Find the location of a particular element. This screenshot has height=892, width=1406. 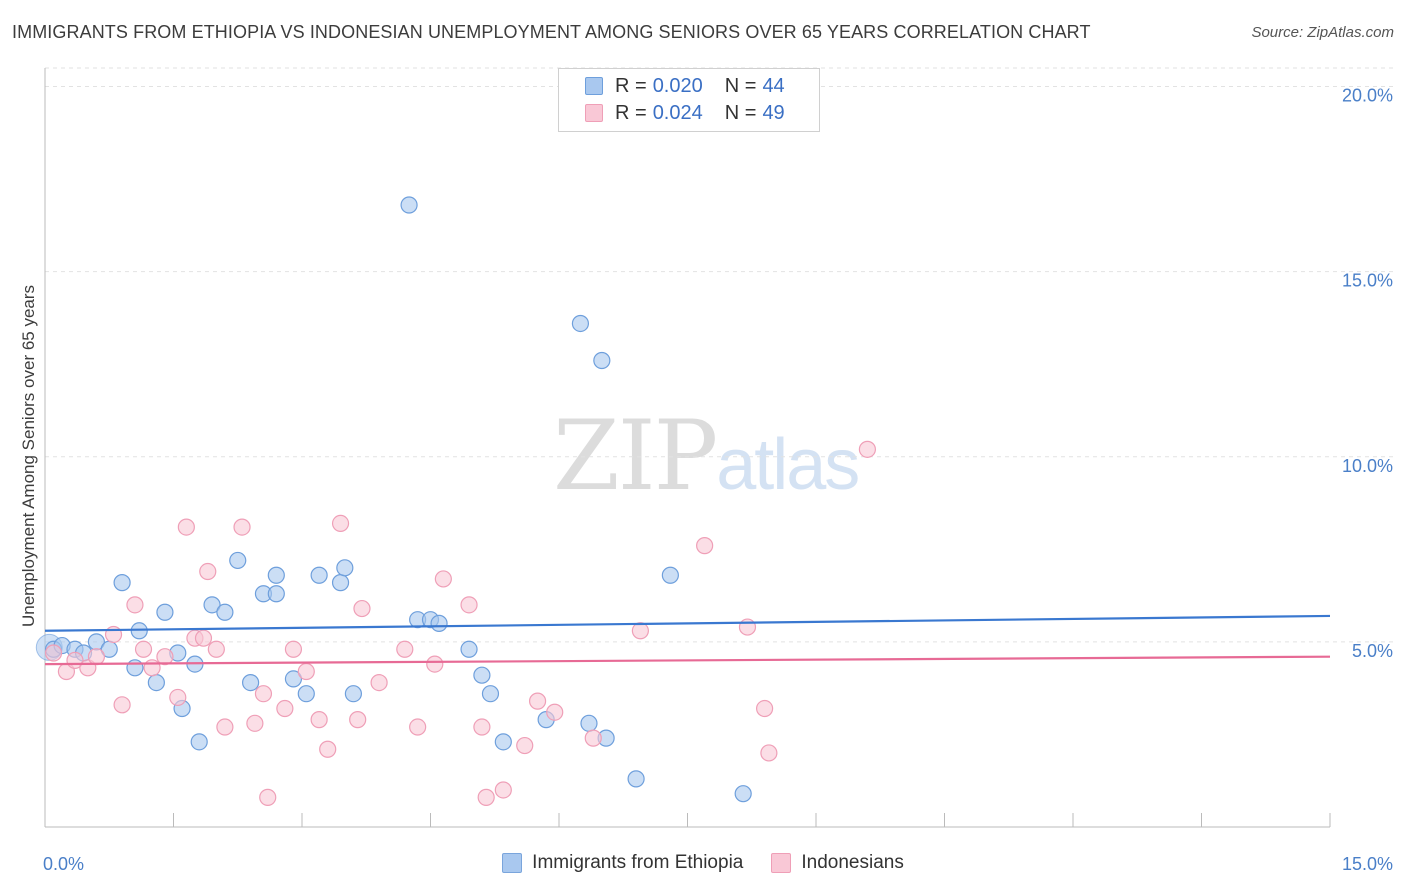

legend-swatch-indonesians is located at coordinates (594, 113).